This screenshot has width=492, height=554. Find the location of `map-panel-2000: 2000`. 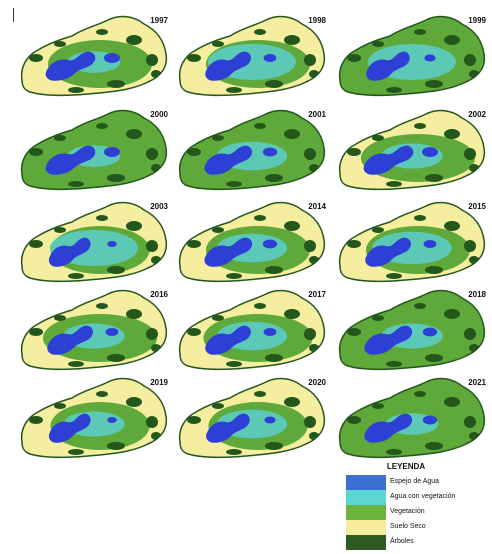

map-panel-2000: 2000 is located at coordinates (96, 150).